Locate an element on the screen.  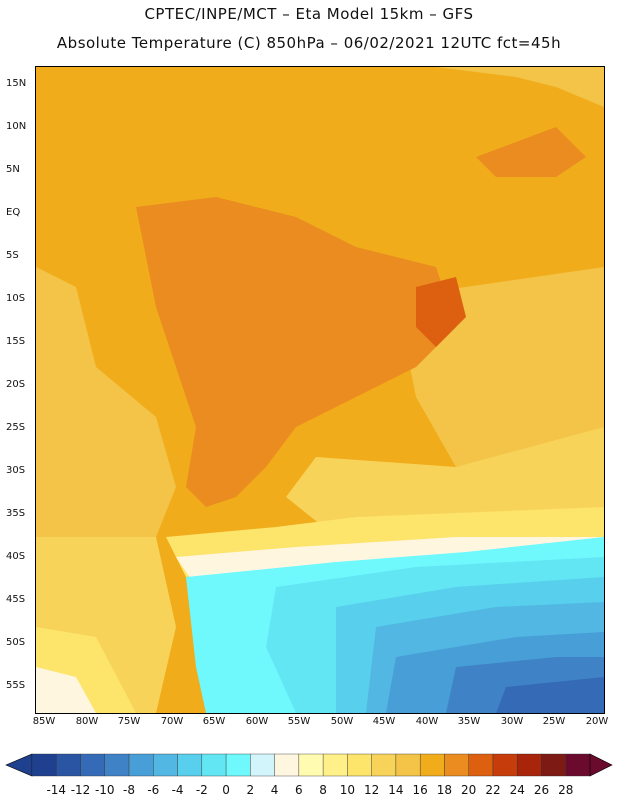
colorbar-label: 20 is located at coordinates (469, 790).